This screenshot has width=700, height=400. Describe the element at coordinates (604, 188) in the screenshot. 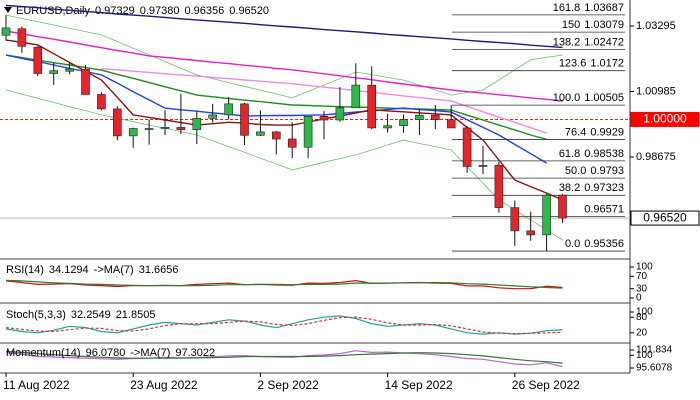

I see `fib-price: 0.97323` at that location.